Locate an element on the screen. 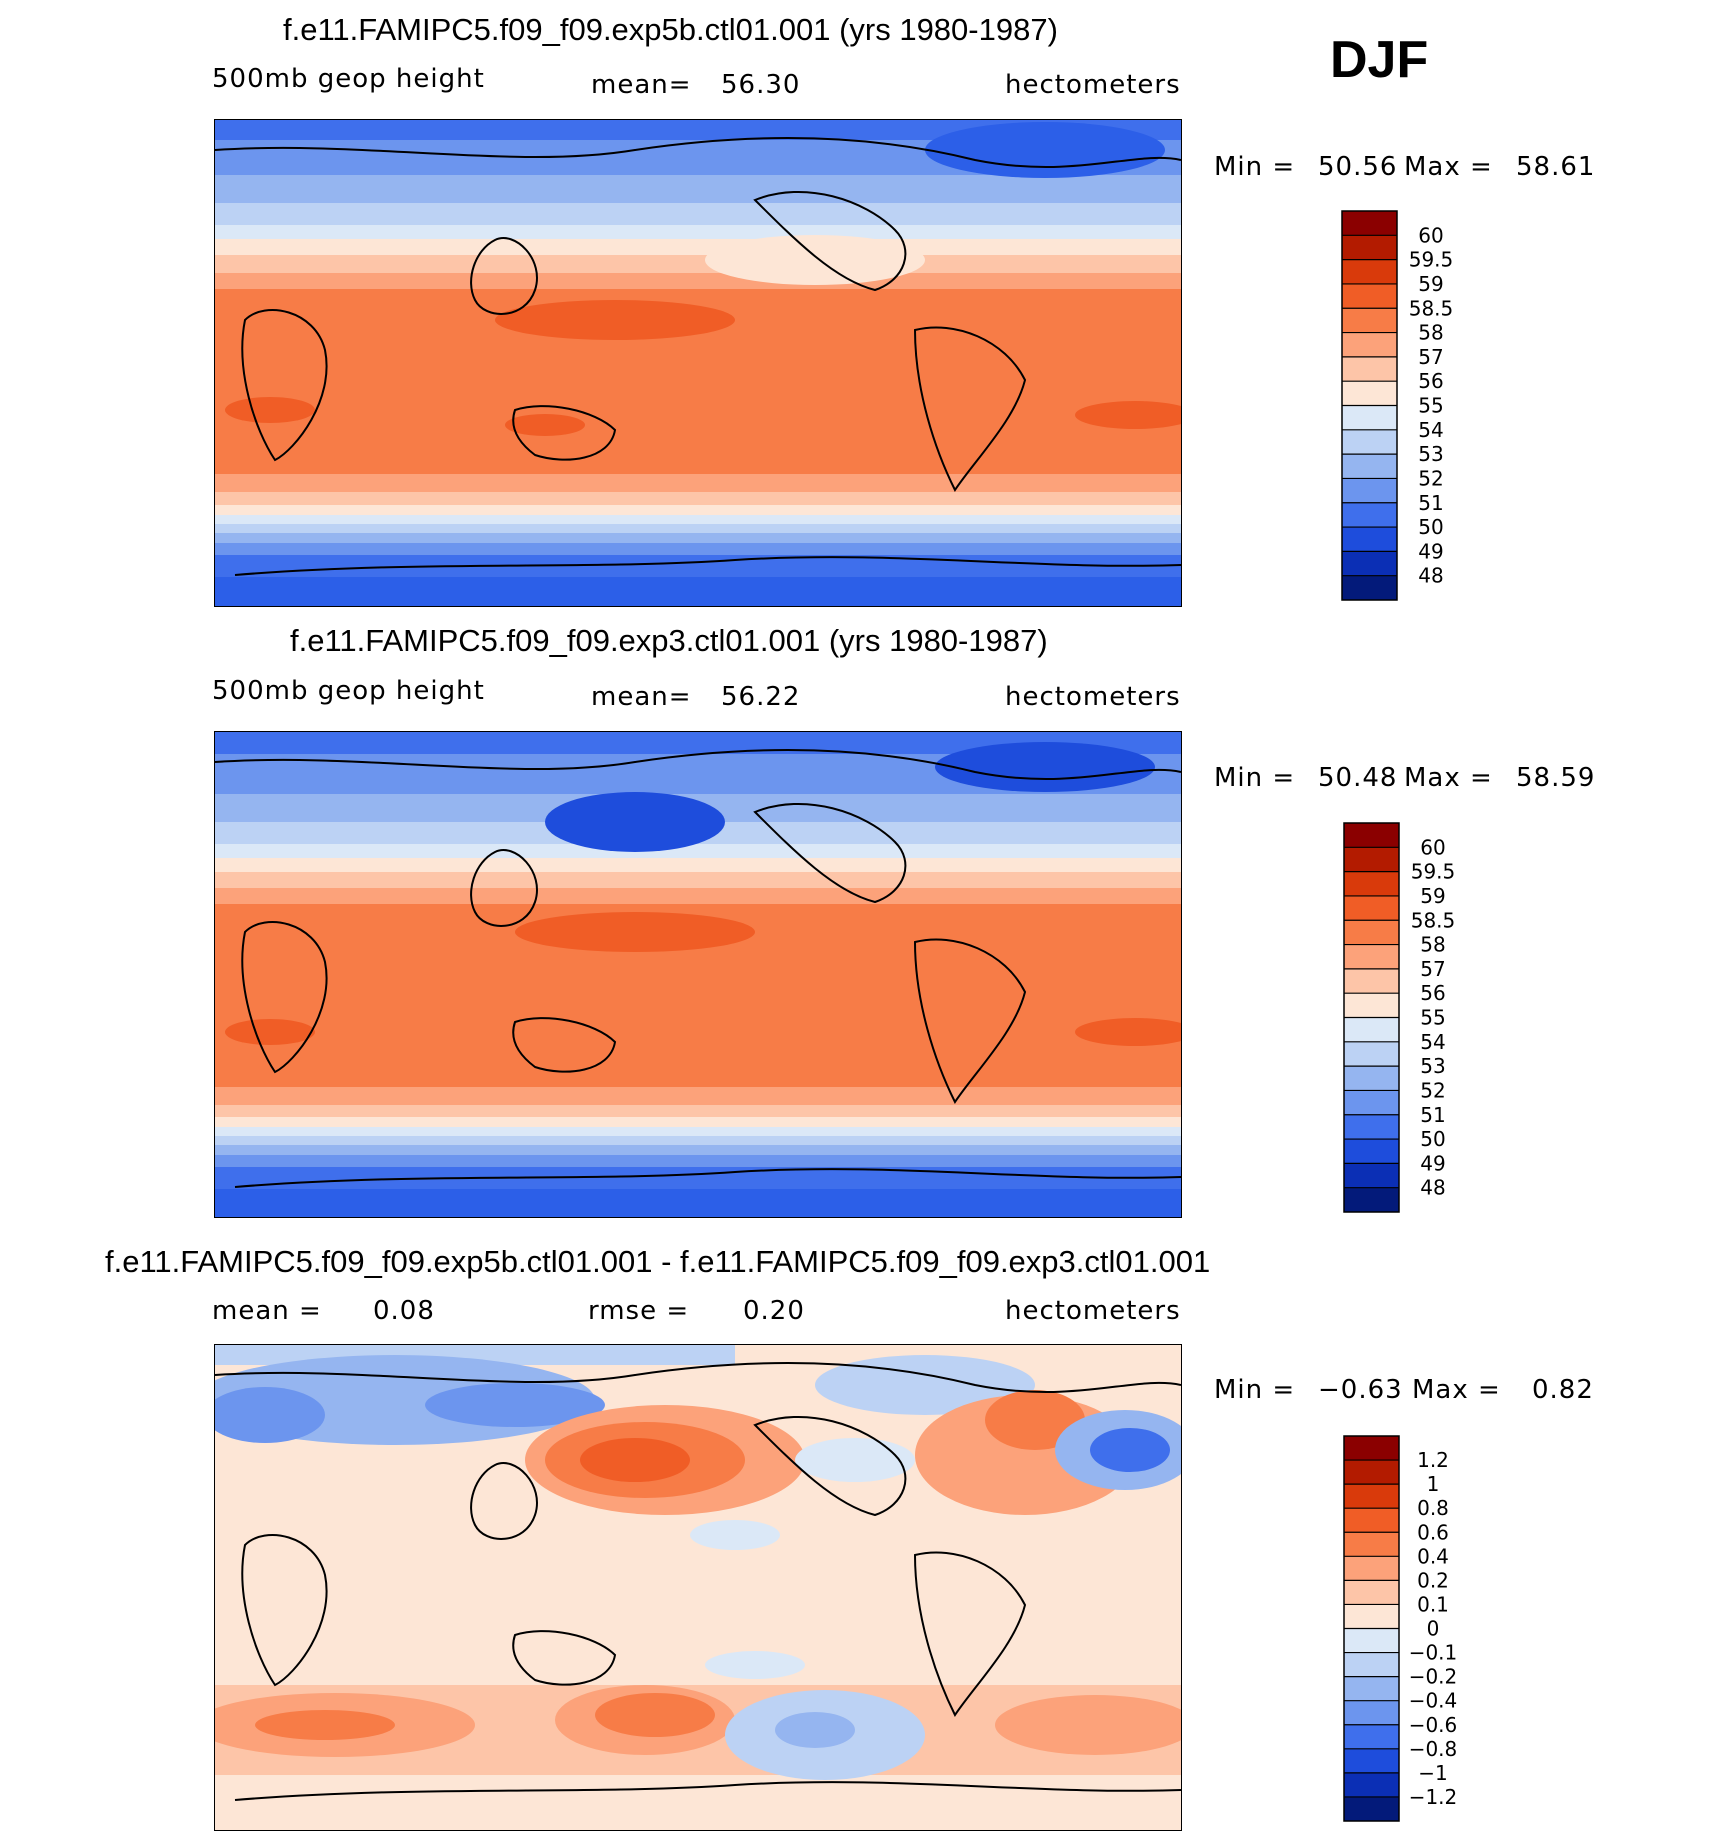 Image resolution: width=1710 pixels, height=1836 pixels. panel2-variable: 500mb geop height is located at coordinates (348, 691).